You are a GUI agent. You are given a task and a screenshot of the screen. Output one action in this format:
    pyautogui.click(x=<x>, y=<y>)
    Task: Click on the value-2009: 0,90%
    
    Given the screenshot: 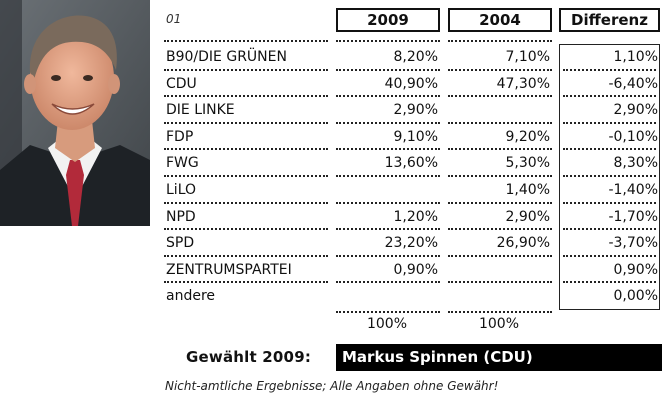 What is the action you would take?
    pyautogui.click(x=415, y=269)
    